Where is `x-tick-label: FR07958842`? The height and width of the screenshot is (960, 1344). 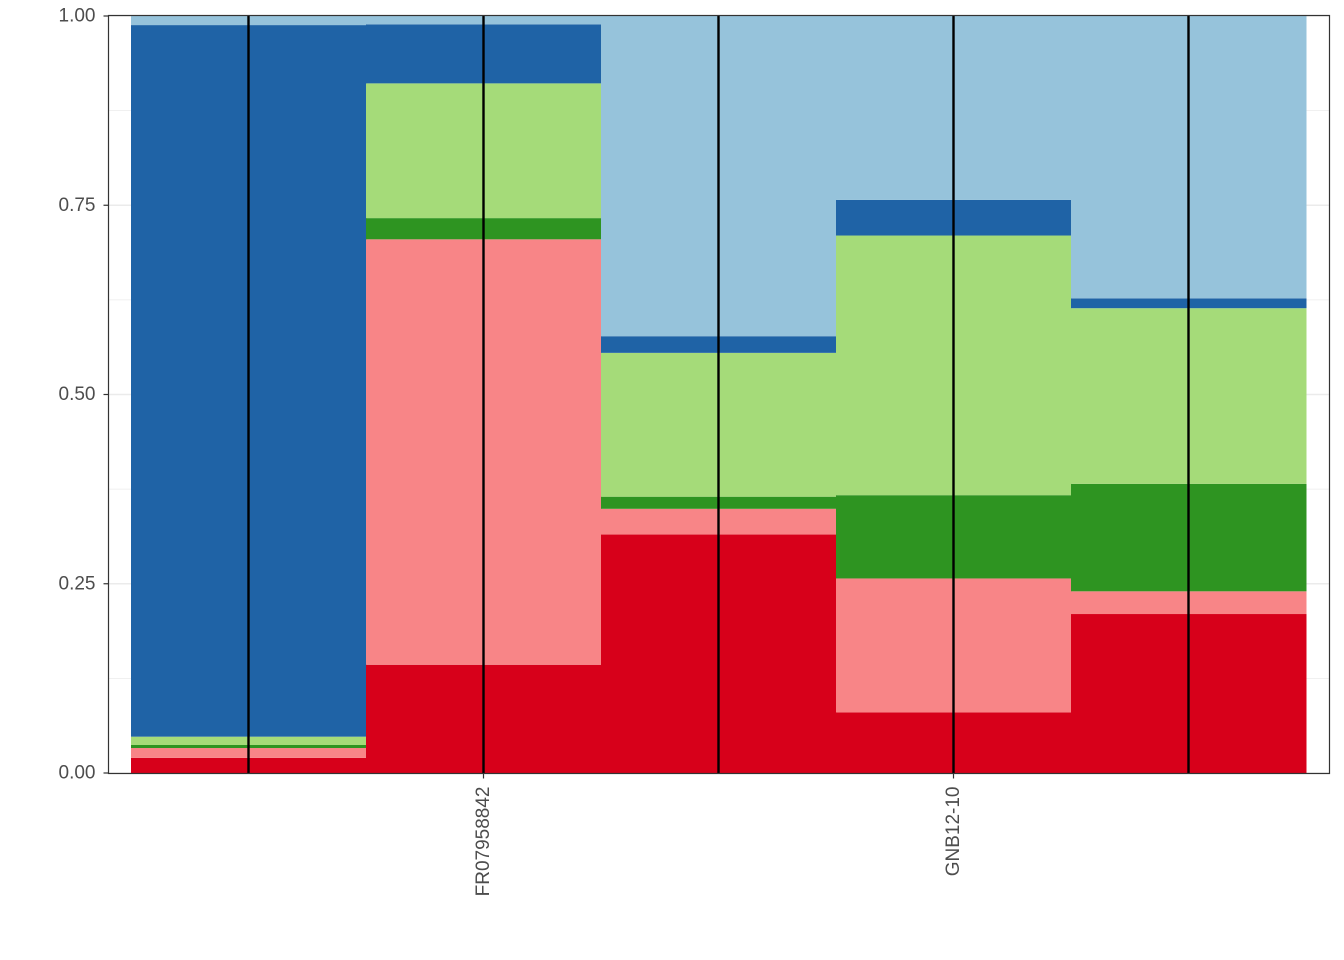 x-tick-label: FR07958842 is located at coordinates (483, 842).